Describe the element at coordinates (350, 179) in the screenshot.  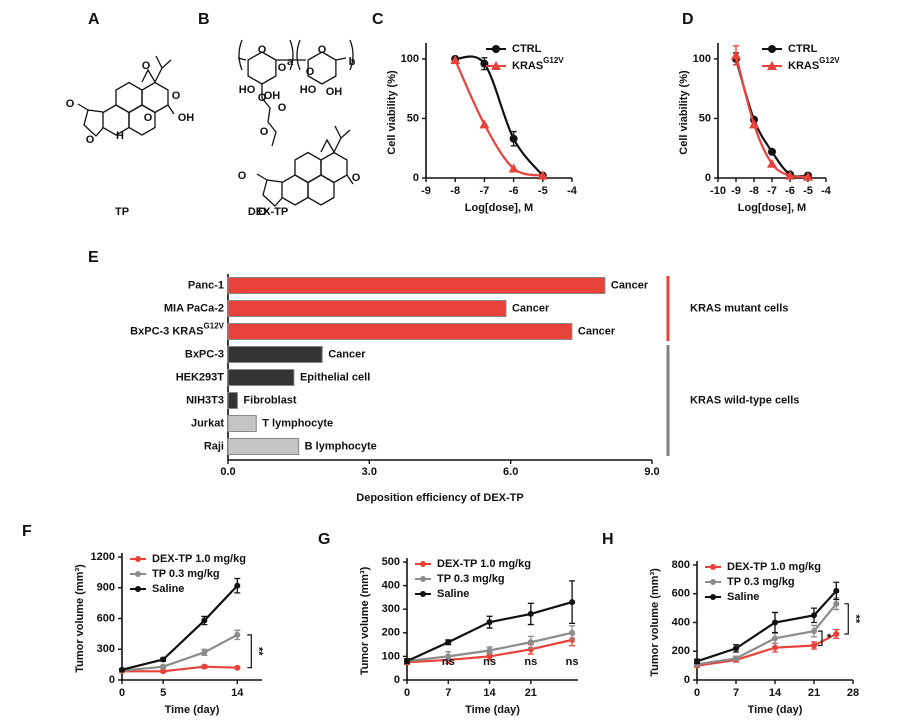
I see `hydroxyl` at that location.